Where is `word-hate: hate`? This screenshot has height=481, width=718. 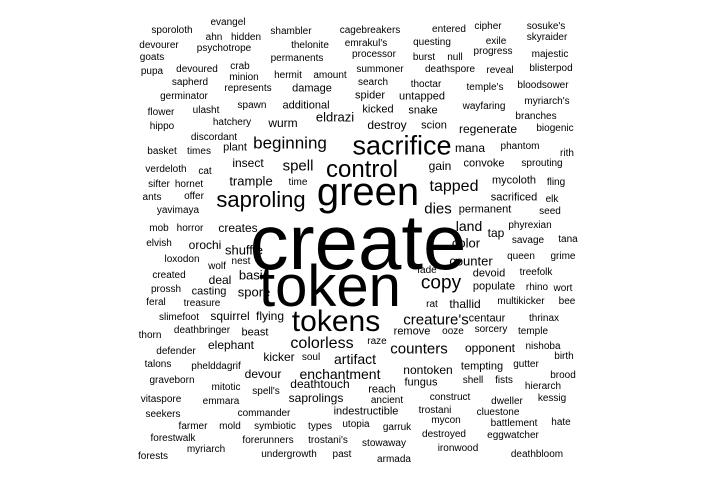 word-hate: hate is located at coordinates (561, 422).